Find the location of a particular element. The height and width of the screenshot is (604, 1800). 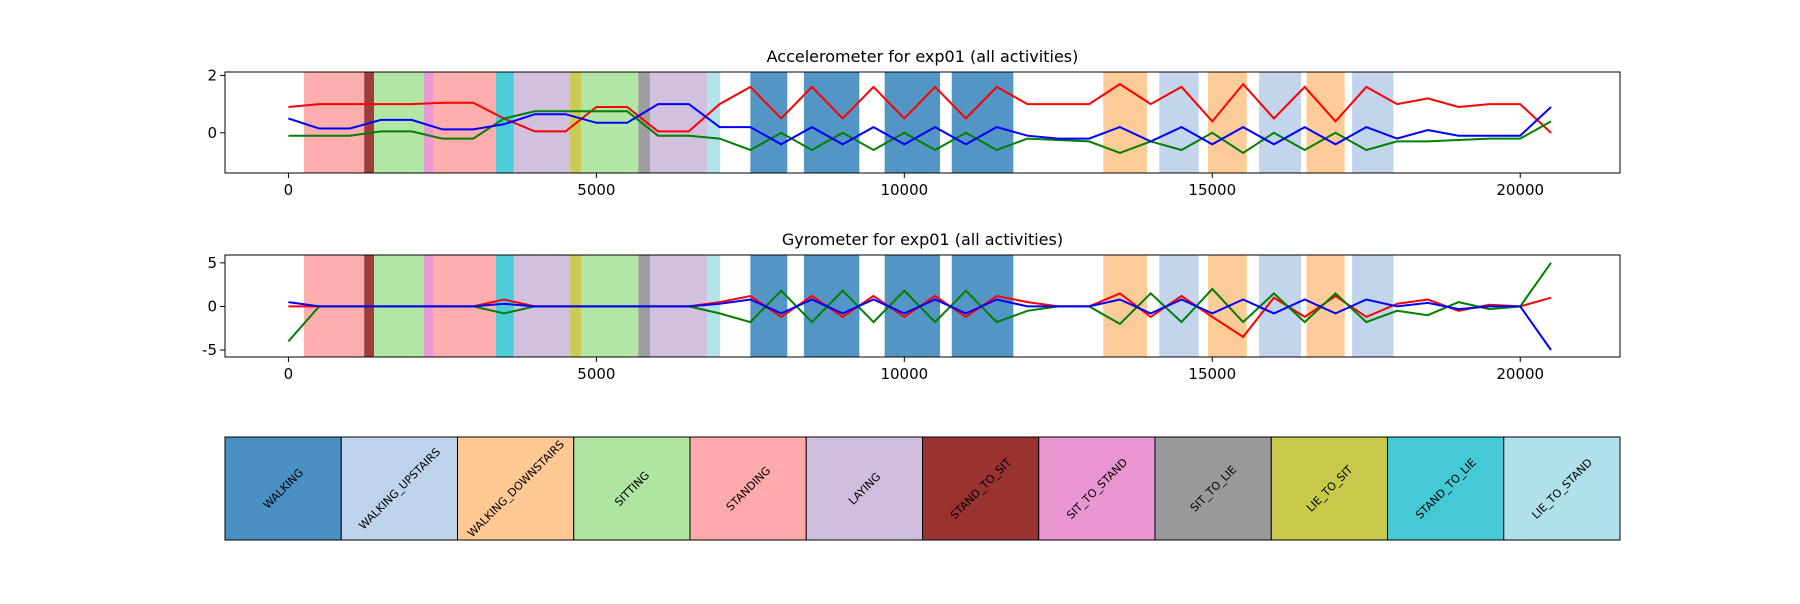

chart-title: Accelerometer for exp01 (all activities) is located at coordinates (923, 56).